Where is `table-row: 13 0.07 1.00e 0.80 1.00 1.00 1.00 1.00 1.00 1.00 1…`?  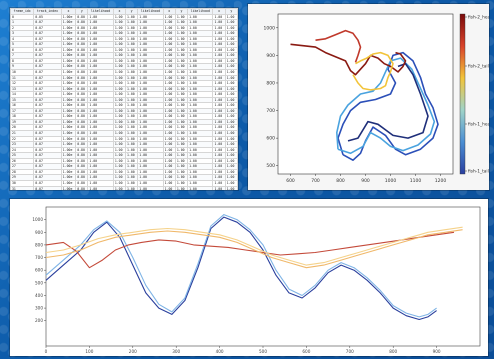
table-row: 13 0.07 1.00e 0.80 1.00 1.00 1.00 1.00 1.00 1.00 1… is located at coordinates (124, 89).